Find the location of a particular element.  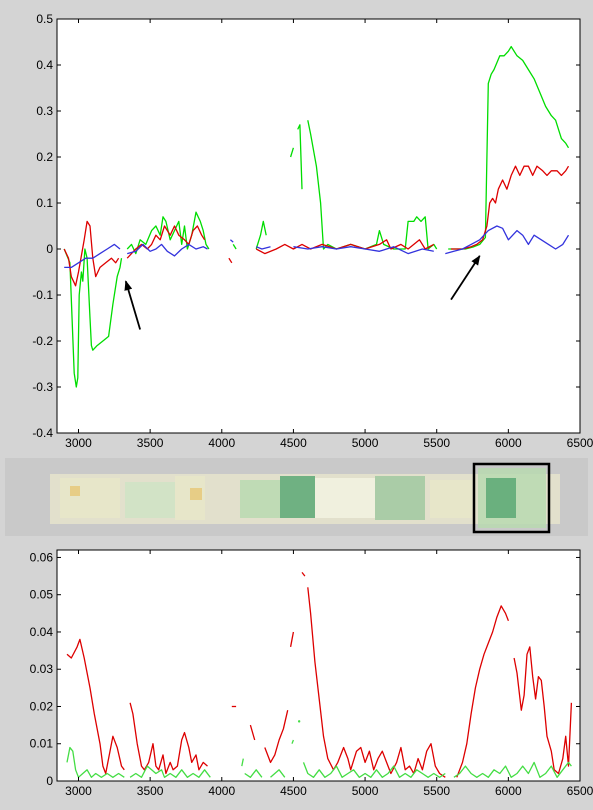

bottom-xtick-label: 3000 is located at coordinates (78, 791).